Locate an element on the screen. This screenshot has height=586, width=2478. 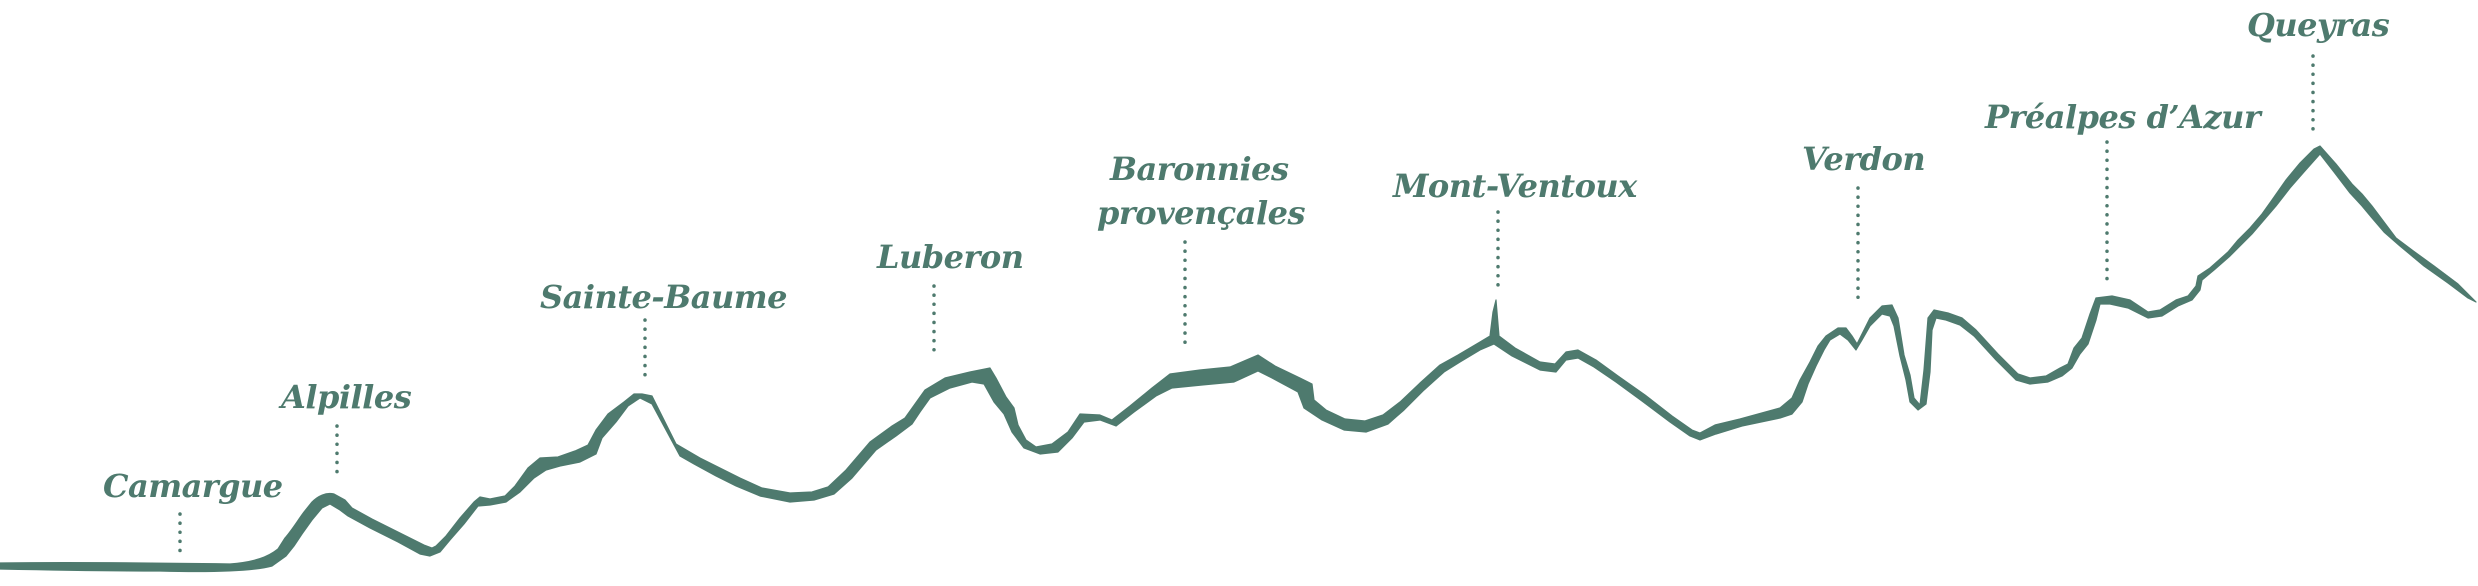
region-label-camargue: Camargue is located at coordinates (193, 486).